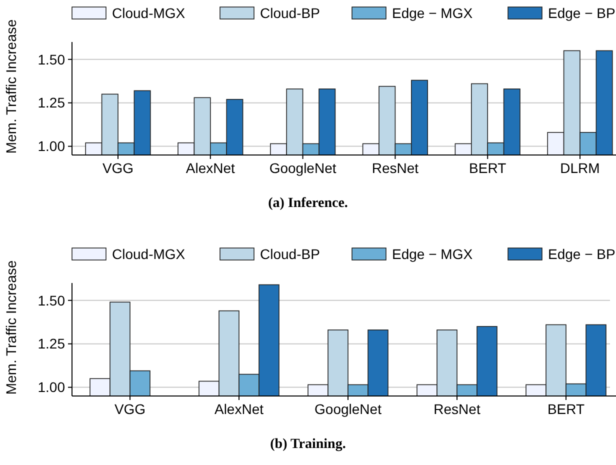 This screenshot has width=616, height=465. What do you see at coordinates (308, 444) in the screenshot?
I see `text: (b) Training.` at bounding box center [308, 444].